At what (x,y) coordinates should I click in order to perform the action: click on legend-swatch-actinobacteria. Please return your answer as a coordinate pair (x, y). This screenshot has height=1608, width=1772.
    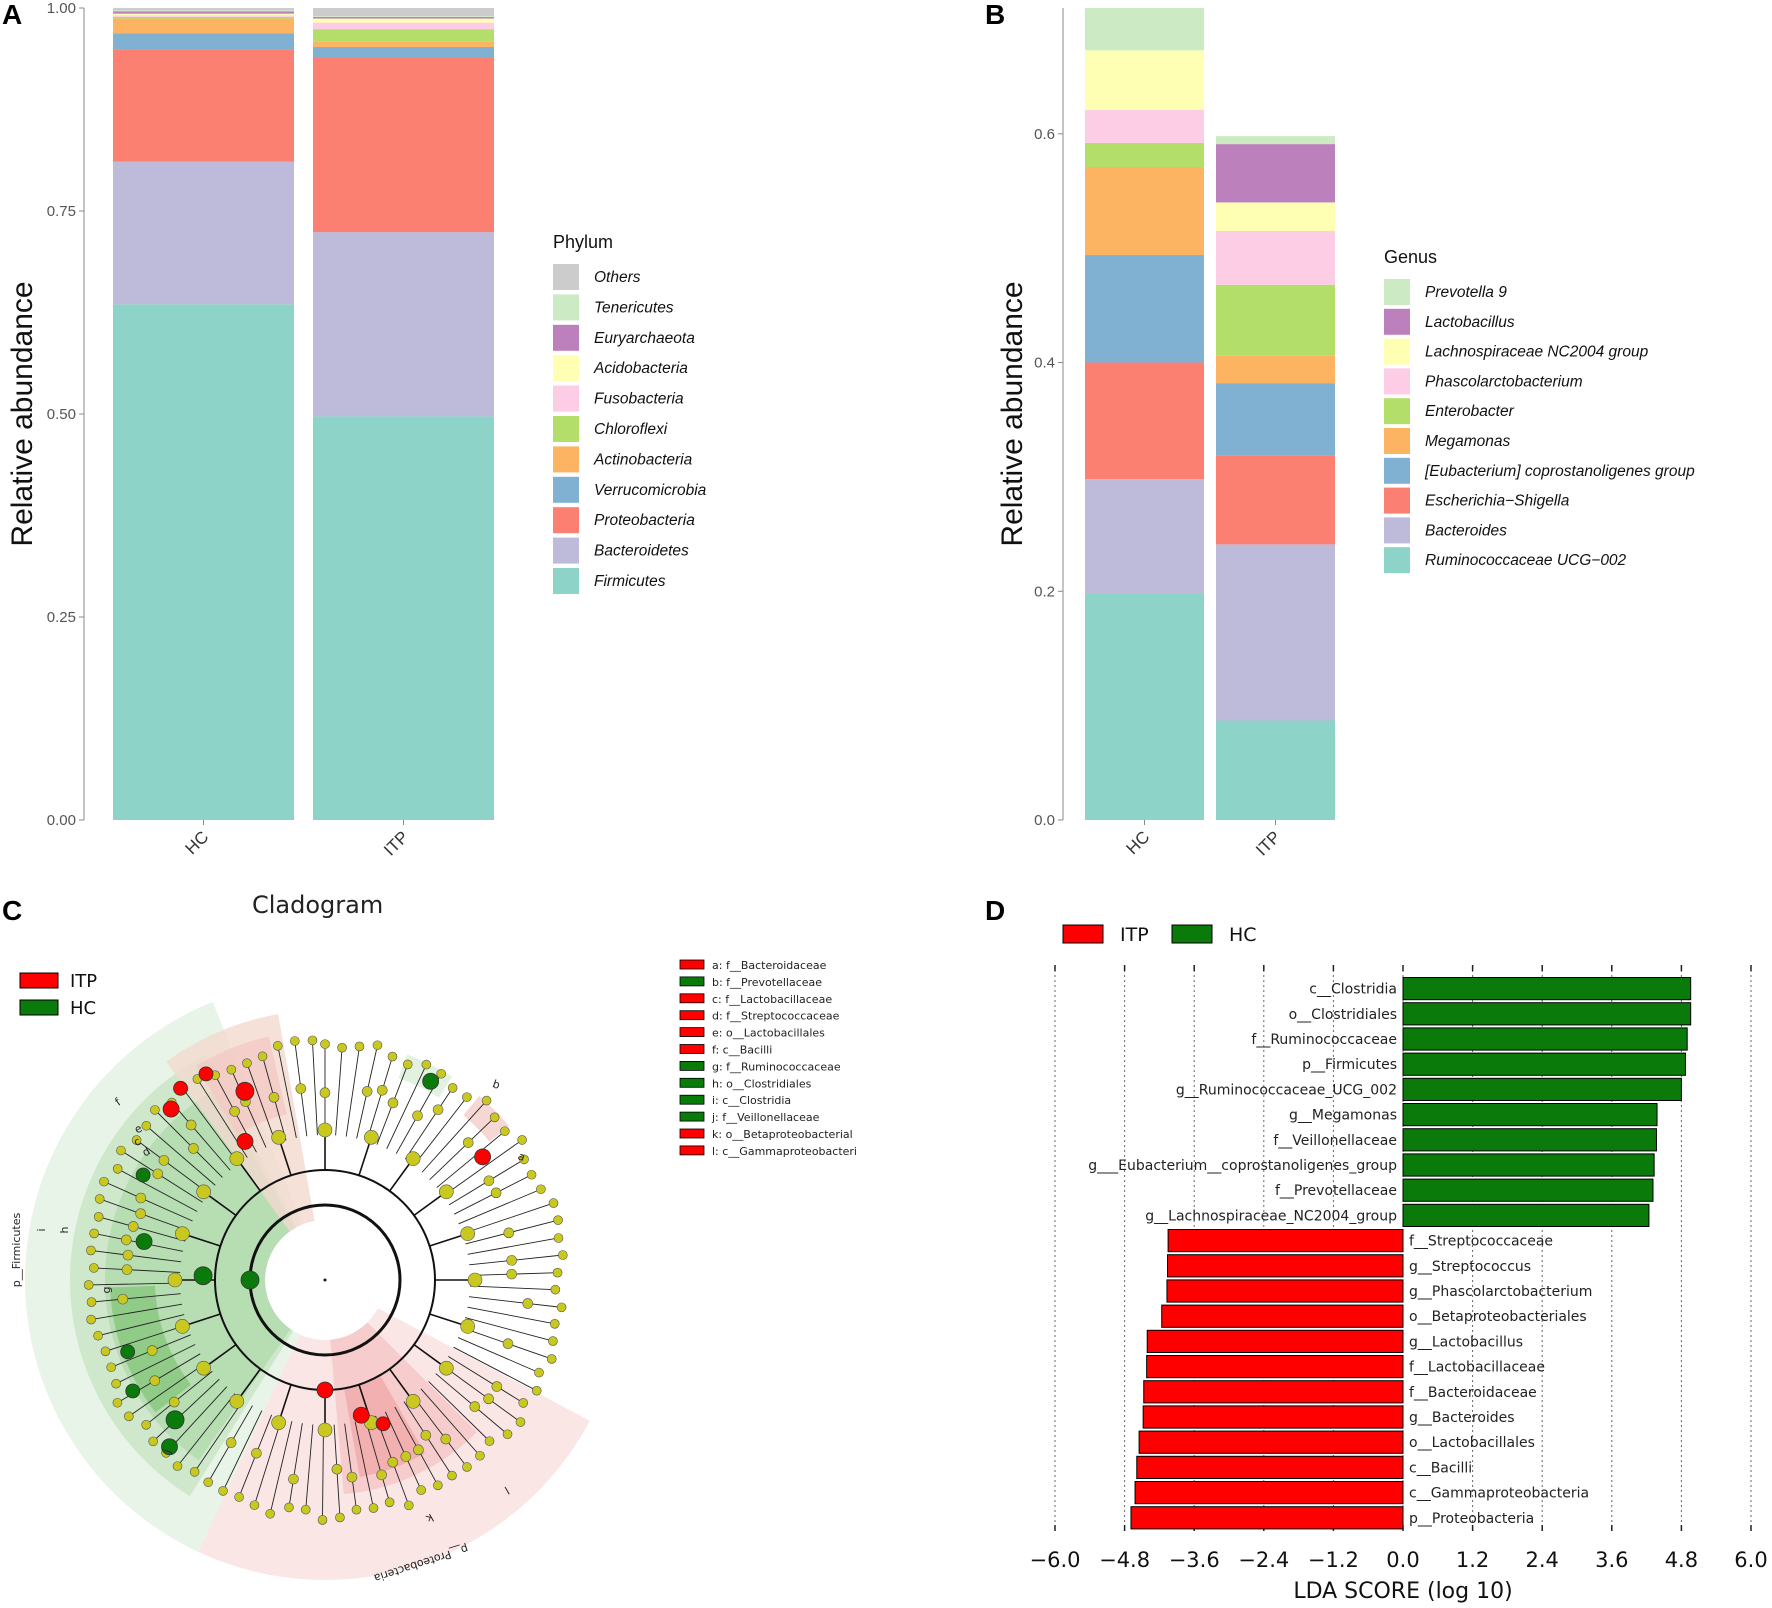
    Looking at the image, I should click on (566, 459).